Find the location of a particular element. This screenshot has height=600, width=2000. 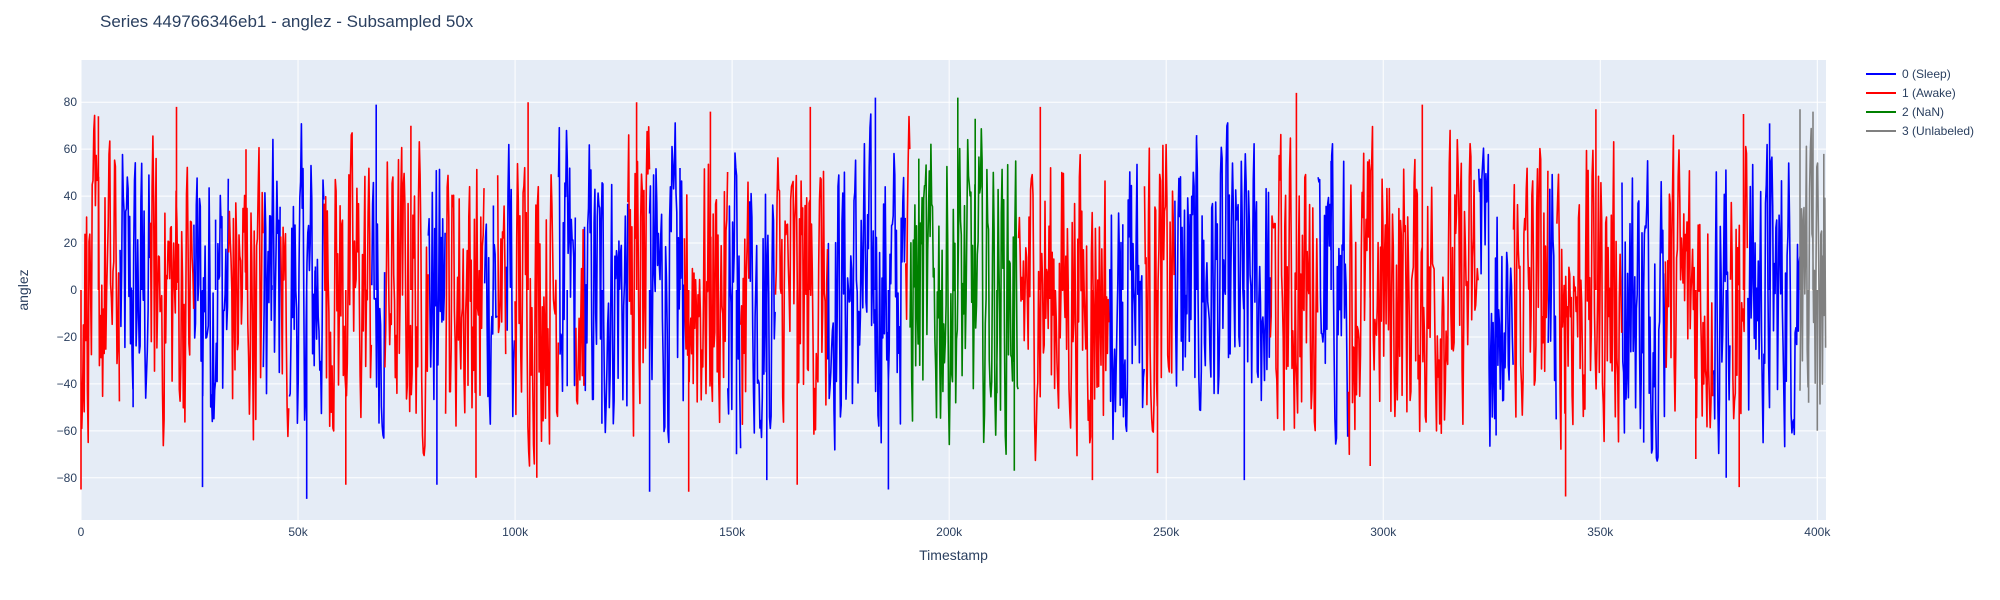

y-tick-label: 0 is located at coordinates (73, 290).